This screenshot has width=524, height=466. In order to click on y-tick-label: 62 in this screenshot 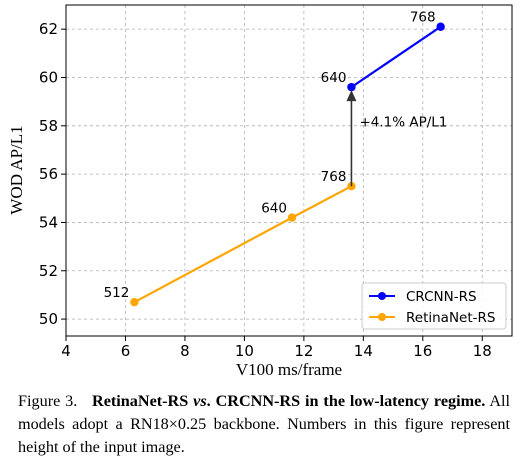, I will do `click(48, 29)`.